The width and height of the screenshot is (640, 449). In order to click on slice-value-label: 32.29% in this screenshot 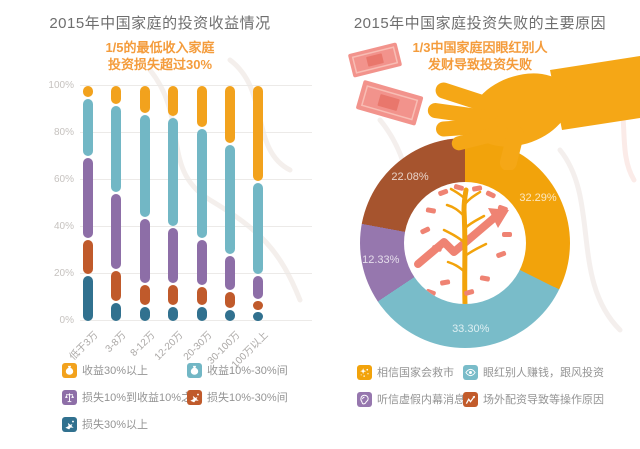, I will do `click(538, 197)`.